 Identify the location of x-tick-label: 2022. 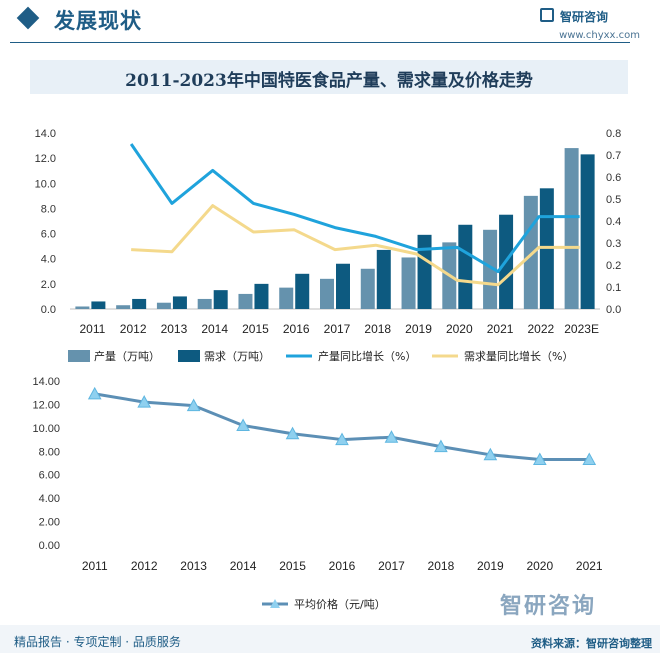
(540, 329).